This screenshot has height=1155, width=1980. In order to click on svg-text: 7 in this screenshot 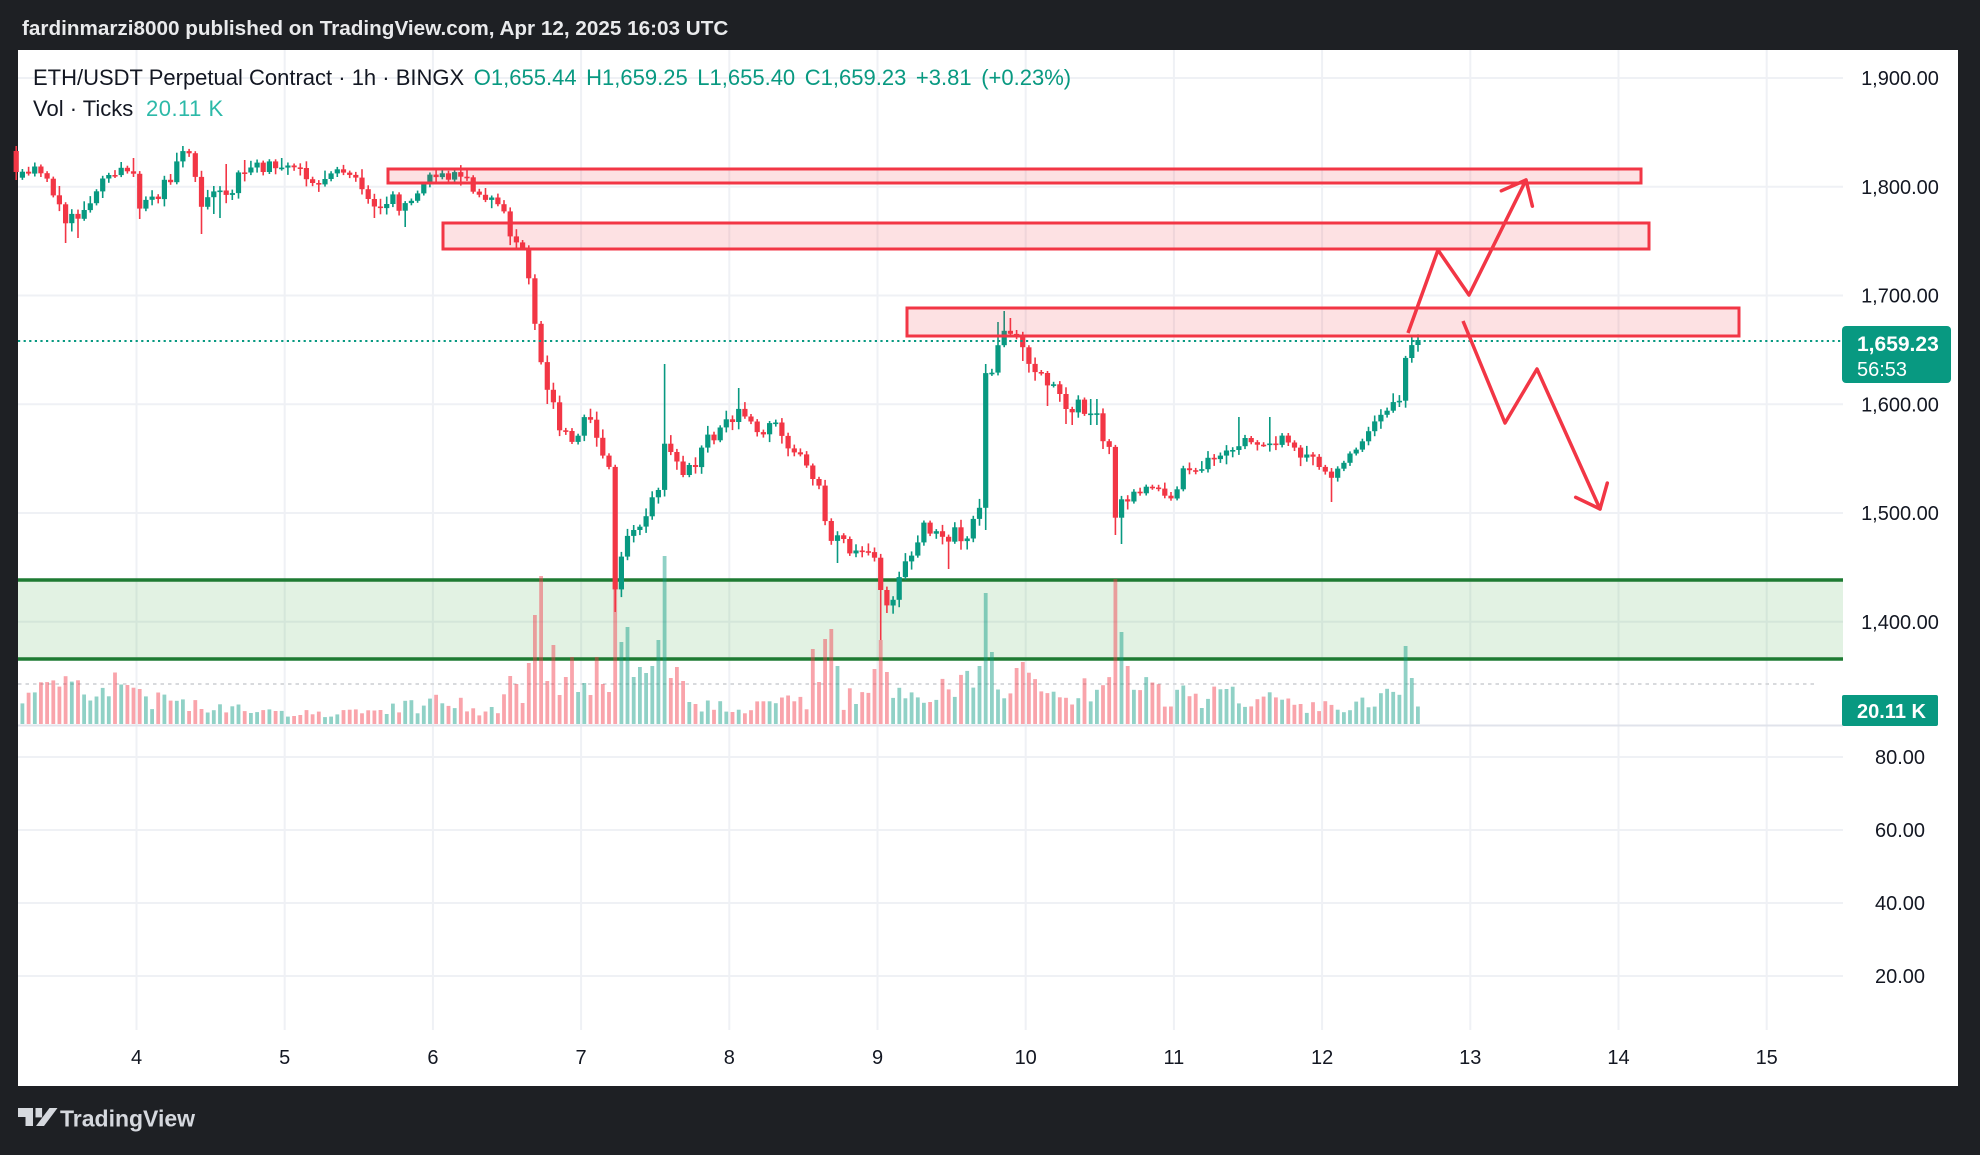, I will do `click(581, 1058)`.